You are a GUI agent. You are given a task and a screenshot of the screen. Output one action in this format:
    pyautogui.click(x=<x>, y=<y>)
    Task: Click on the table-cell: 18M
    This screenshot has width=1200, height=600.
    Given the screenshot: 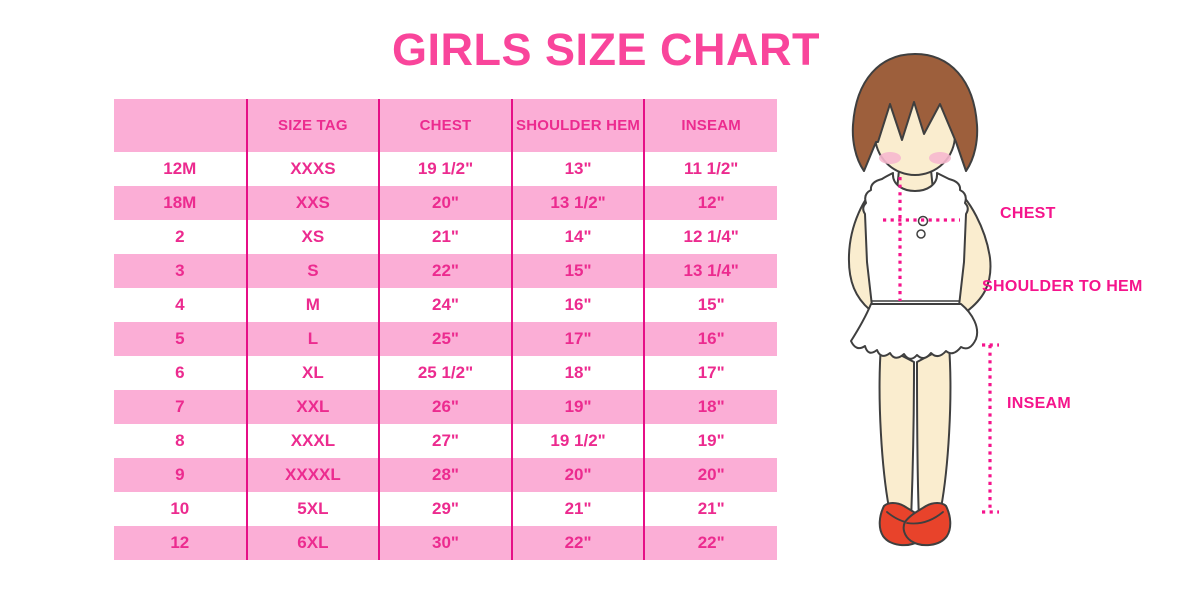 What is the action you would take?
    pyautogui.click(x=181, y=203)
    